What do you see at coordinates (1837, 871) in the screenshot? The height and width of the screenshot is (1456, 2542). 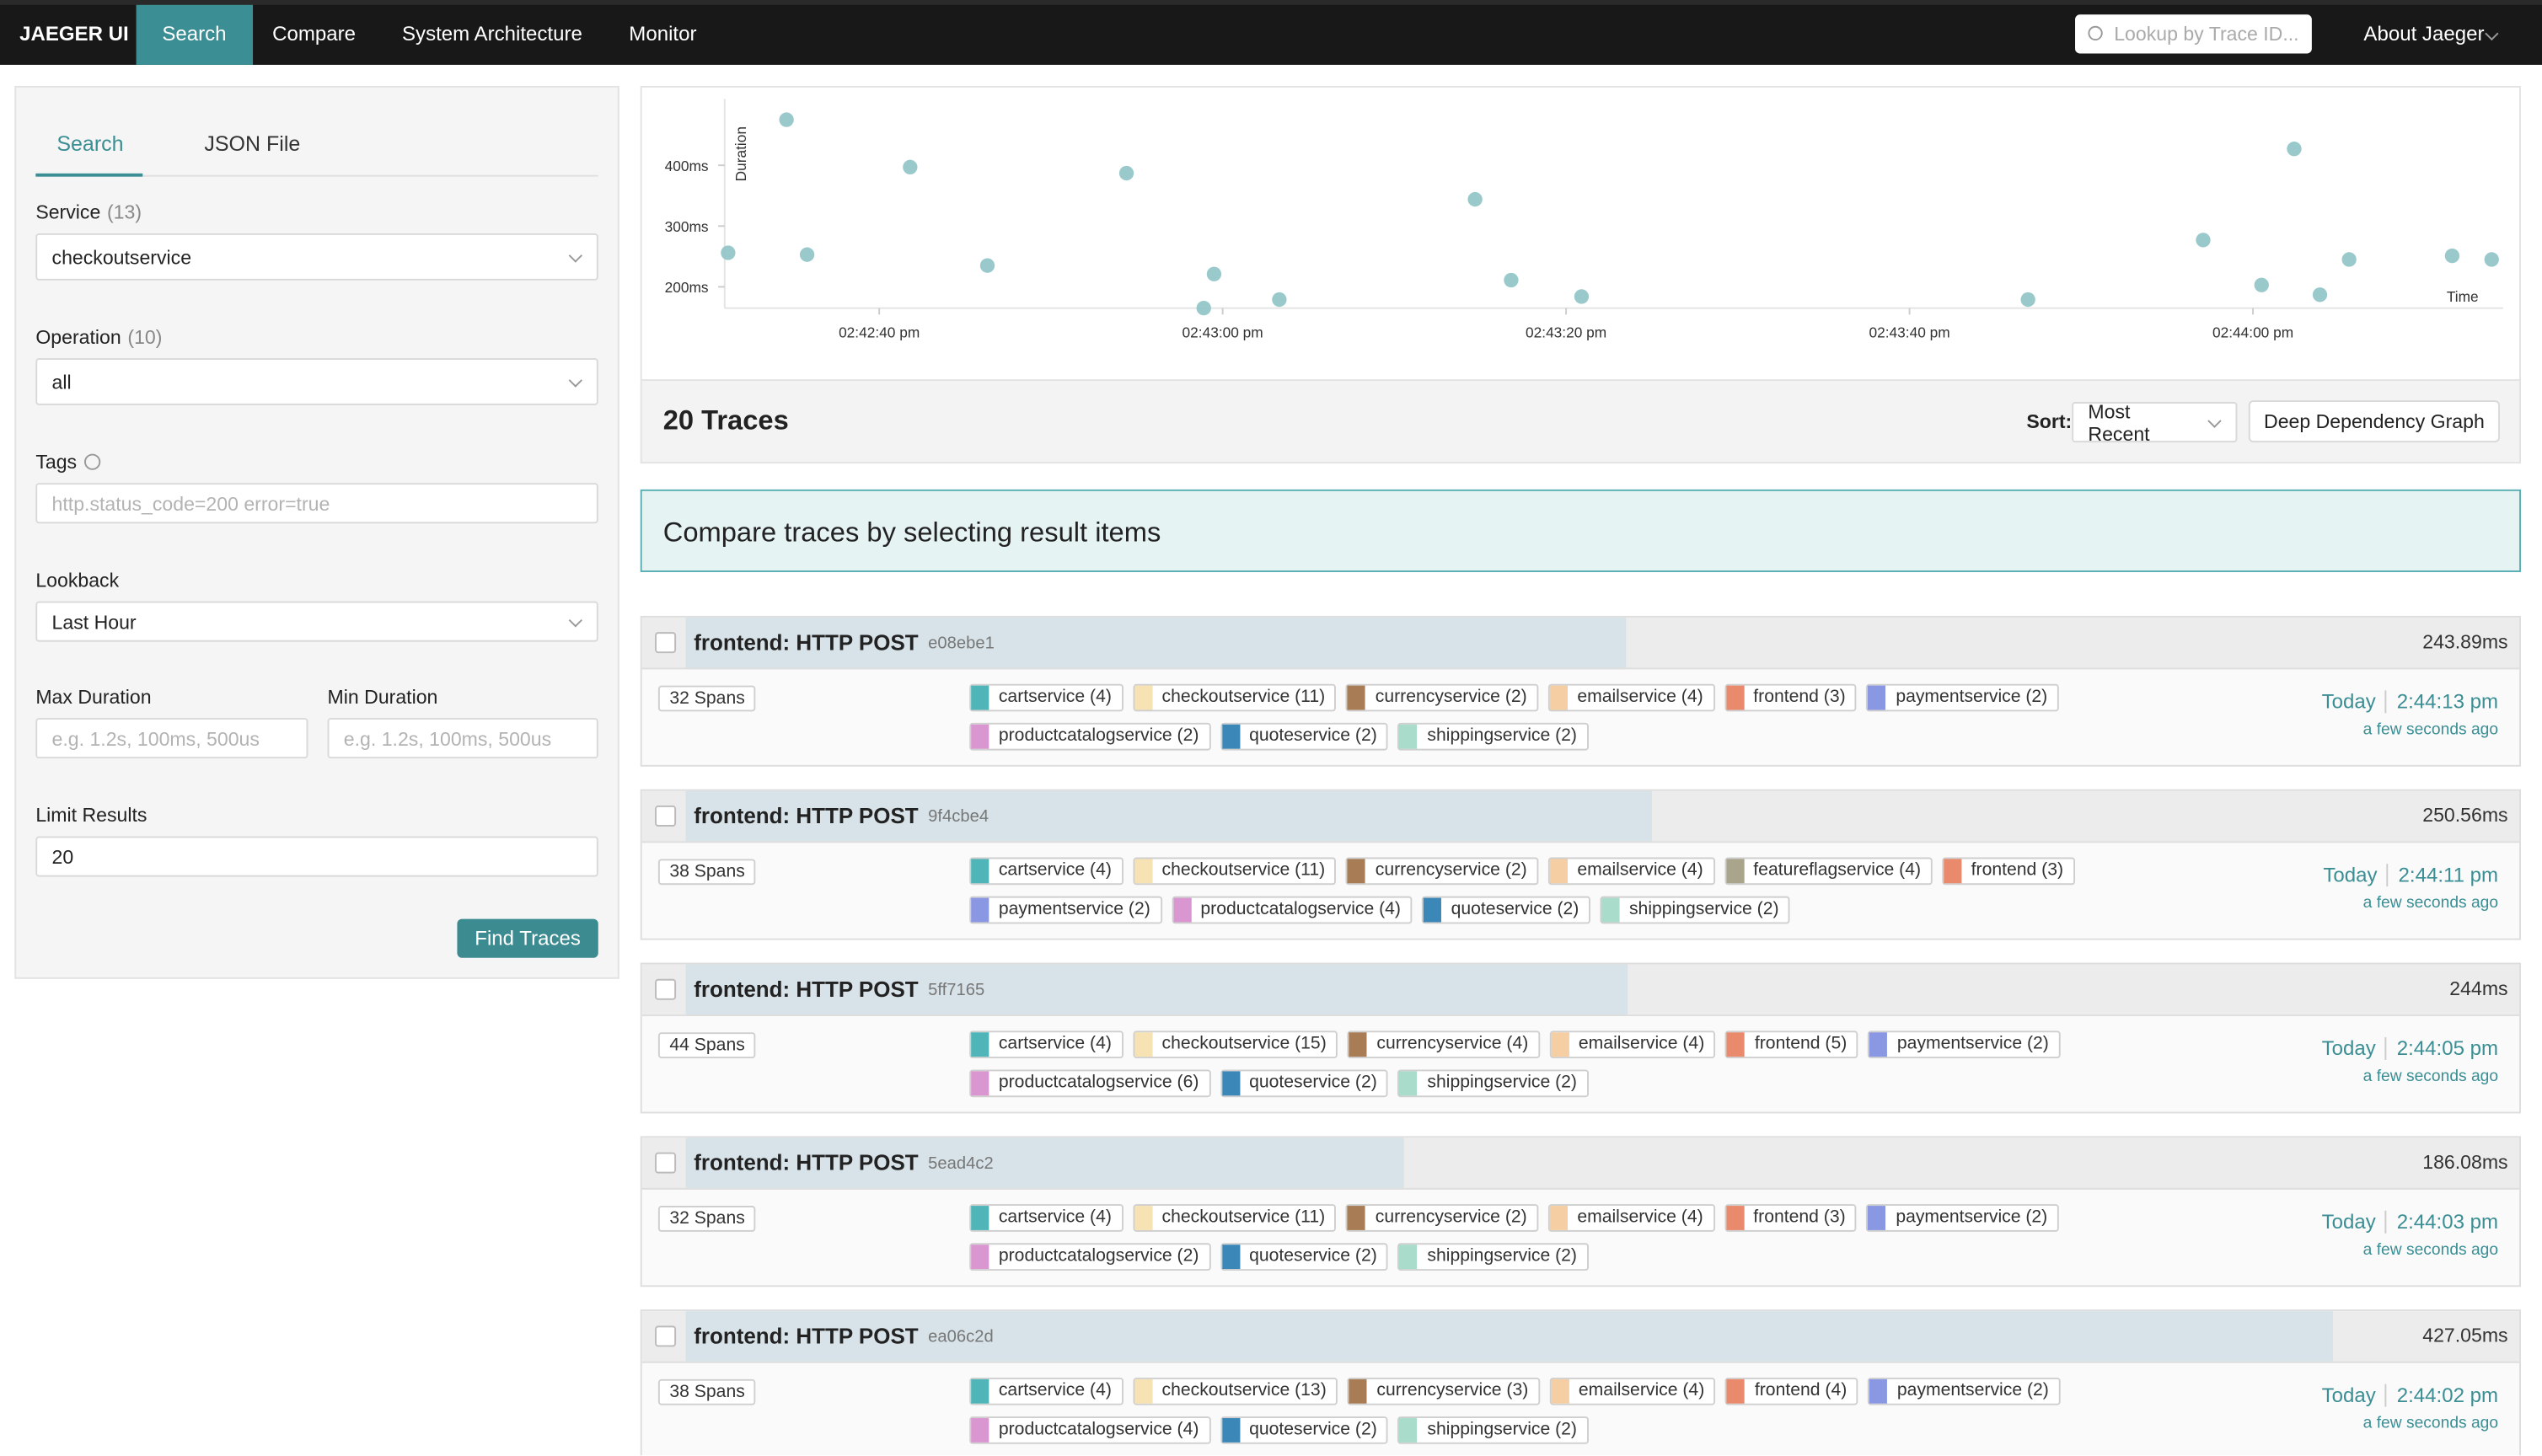 I see `service-label: featureflagservice (4)` at bounding box center [1837, 871].